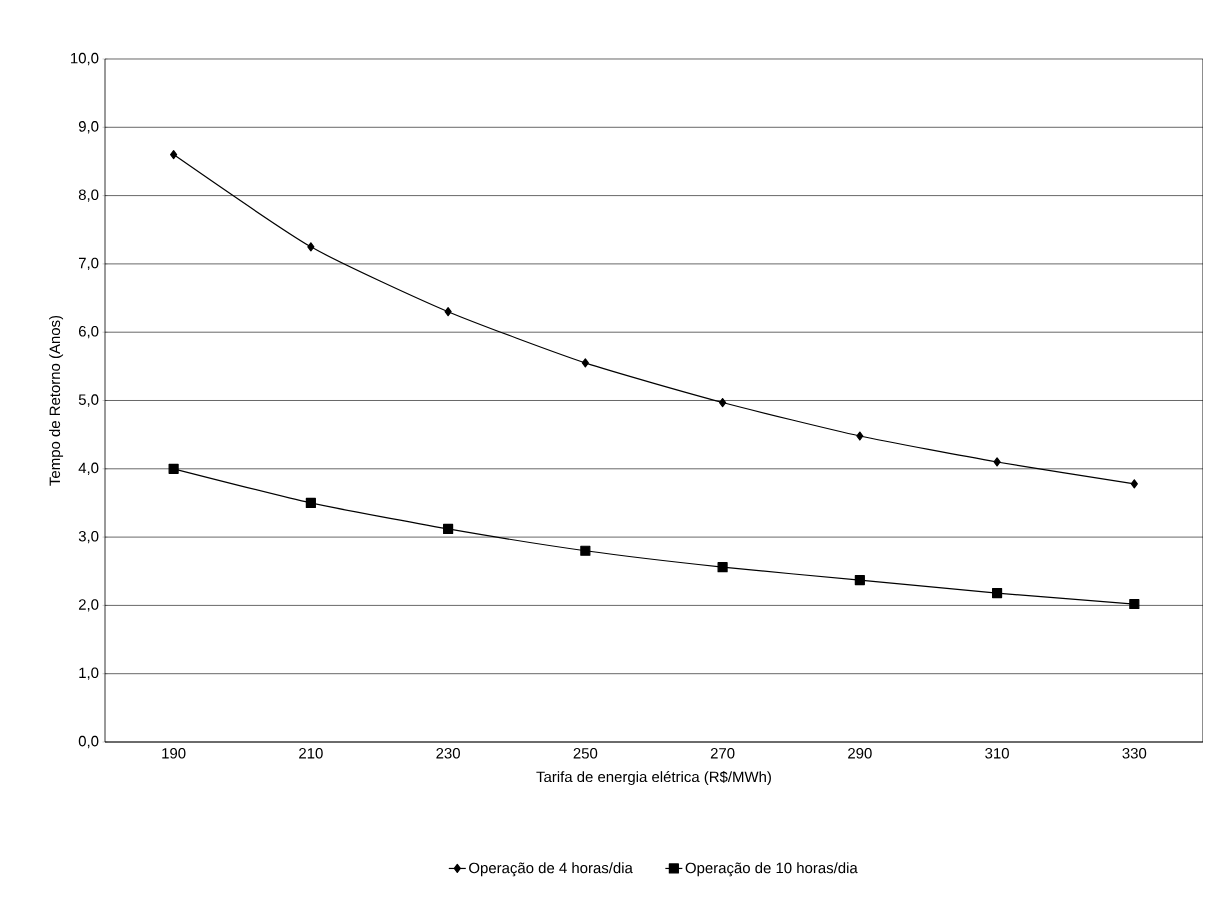 The width and height of the screenshot is (1214, 899). I want to click on x-tick-label: 310, so click(997, 753).